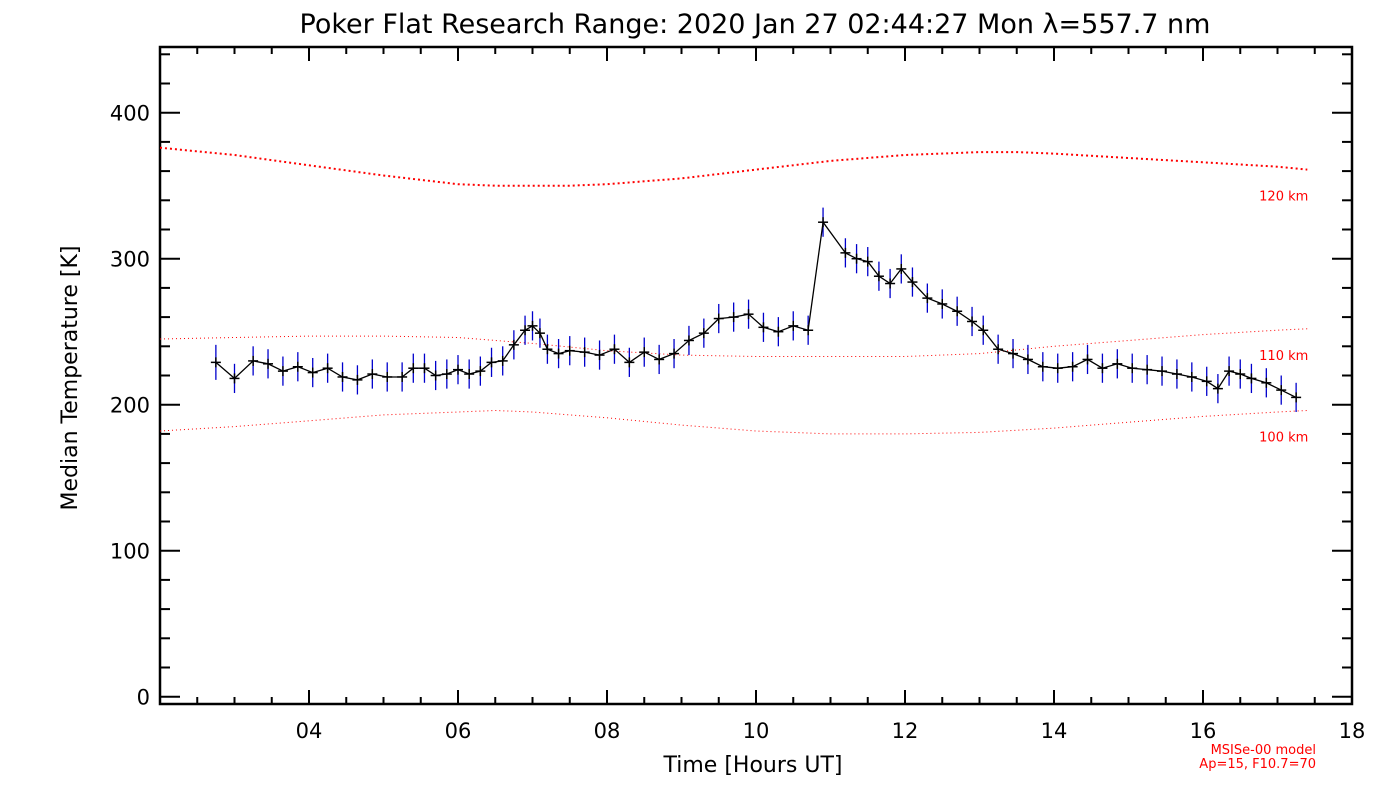  I want to click on x-tick-label: 18, so click(1352, 731).